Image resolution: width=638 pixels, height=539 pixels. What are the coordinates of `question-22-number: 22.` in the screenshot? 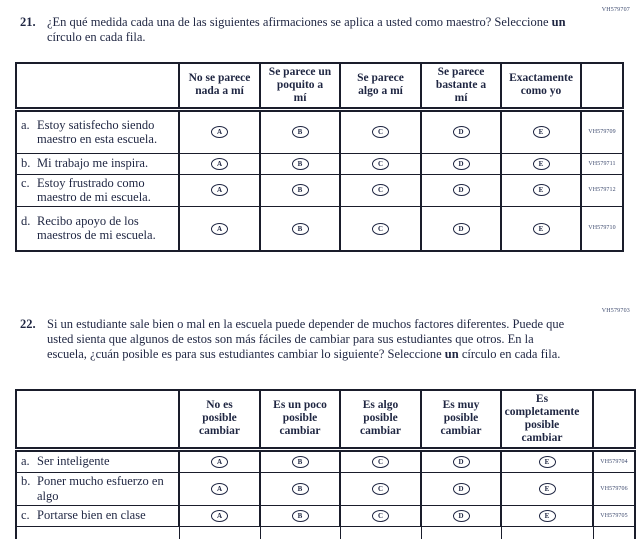 It's located at (28, 324).